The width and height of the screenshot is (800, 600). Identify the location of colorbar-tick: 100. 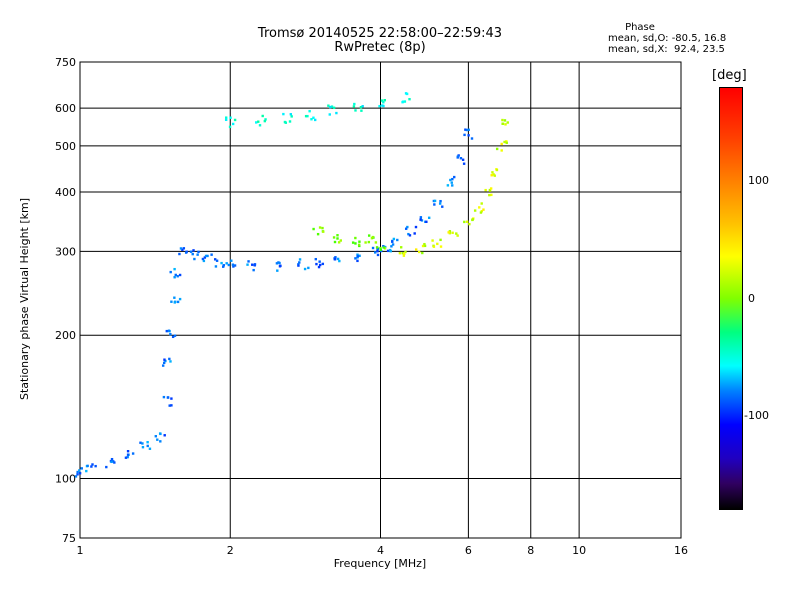
(758, 180).